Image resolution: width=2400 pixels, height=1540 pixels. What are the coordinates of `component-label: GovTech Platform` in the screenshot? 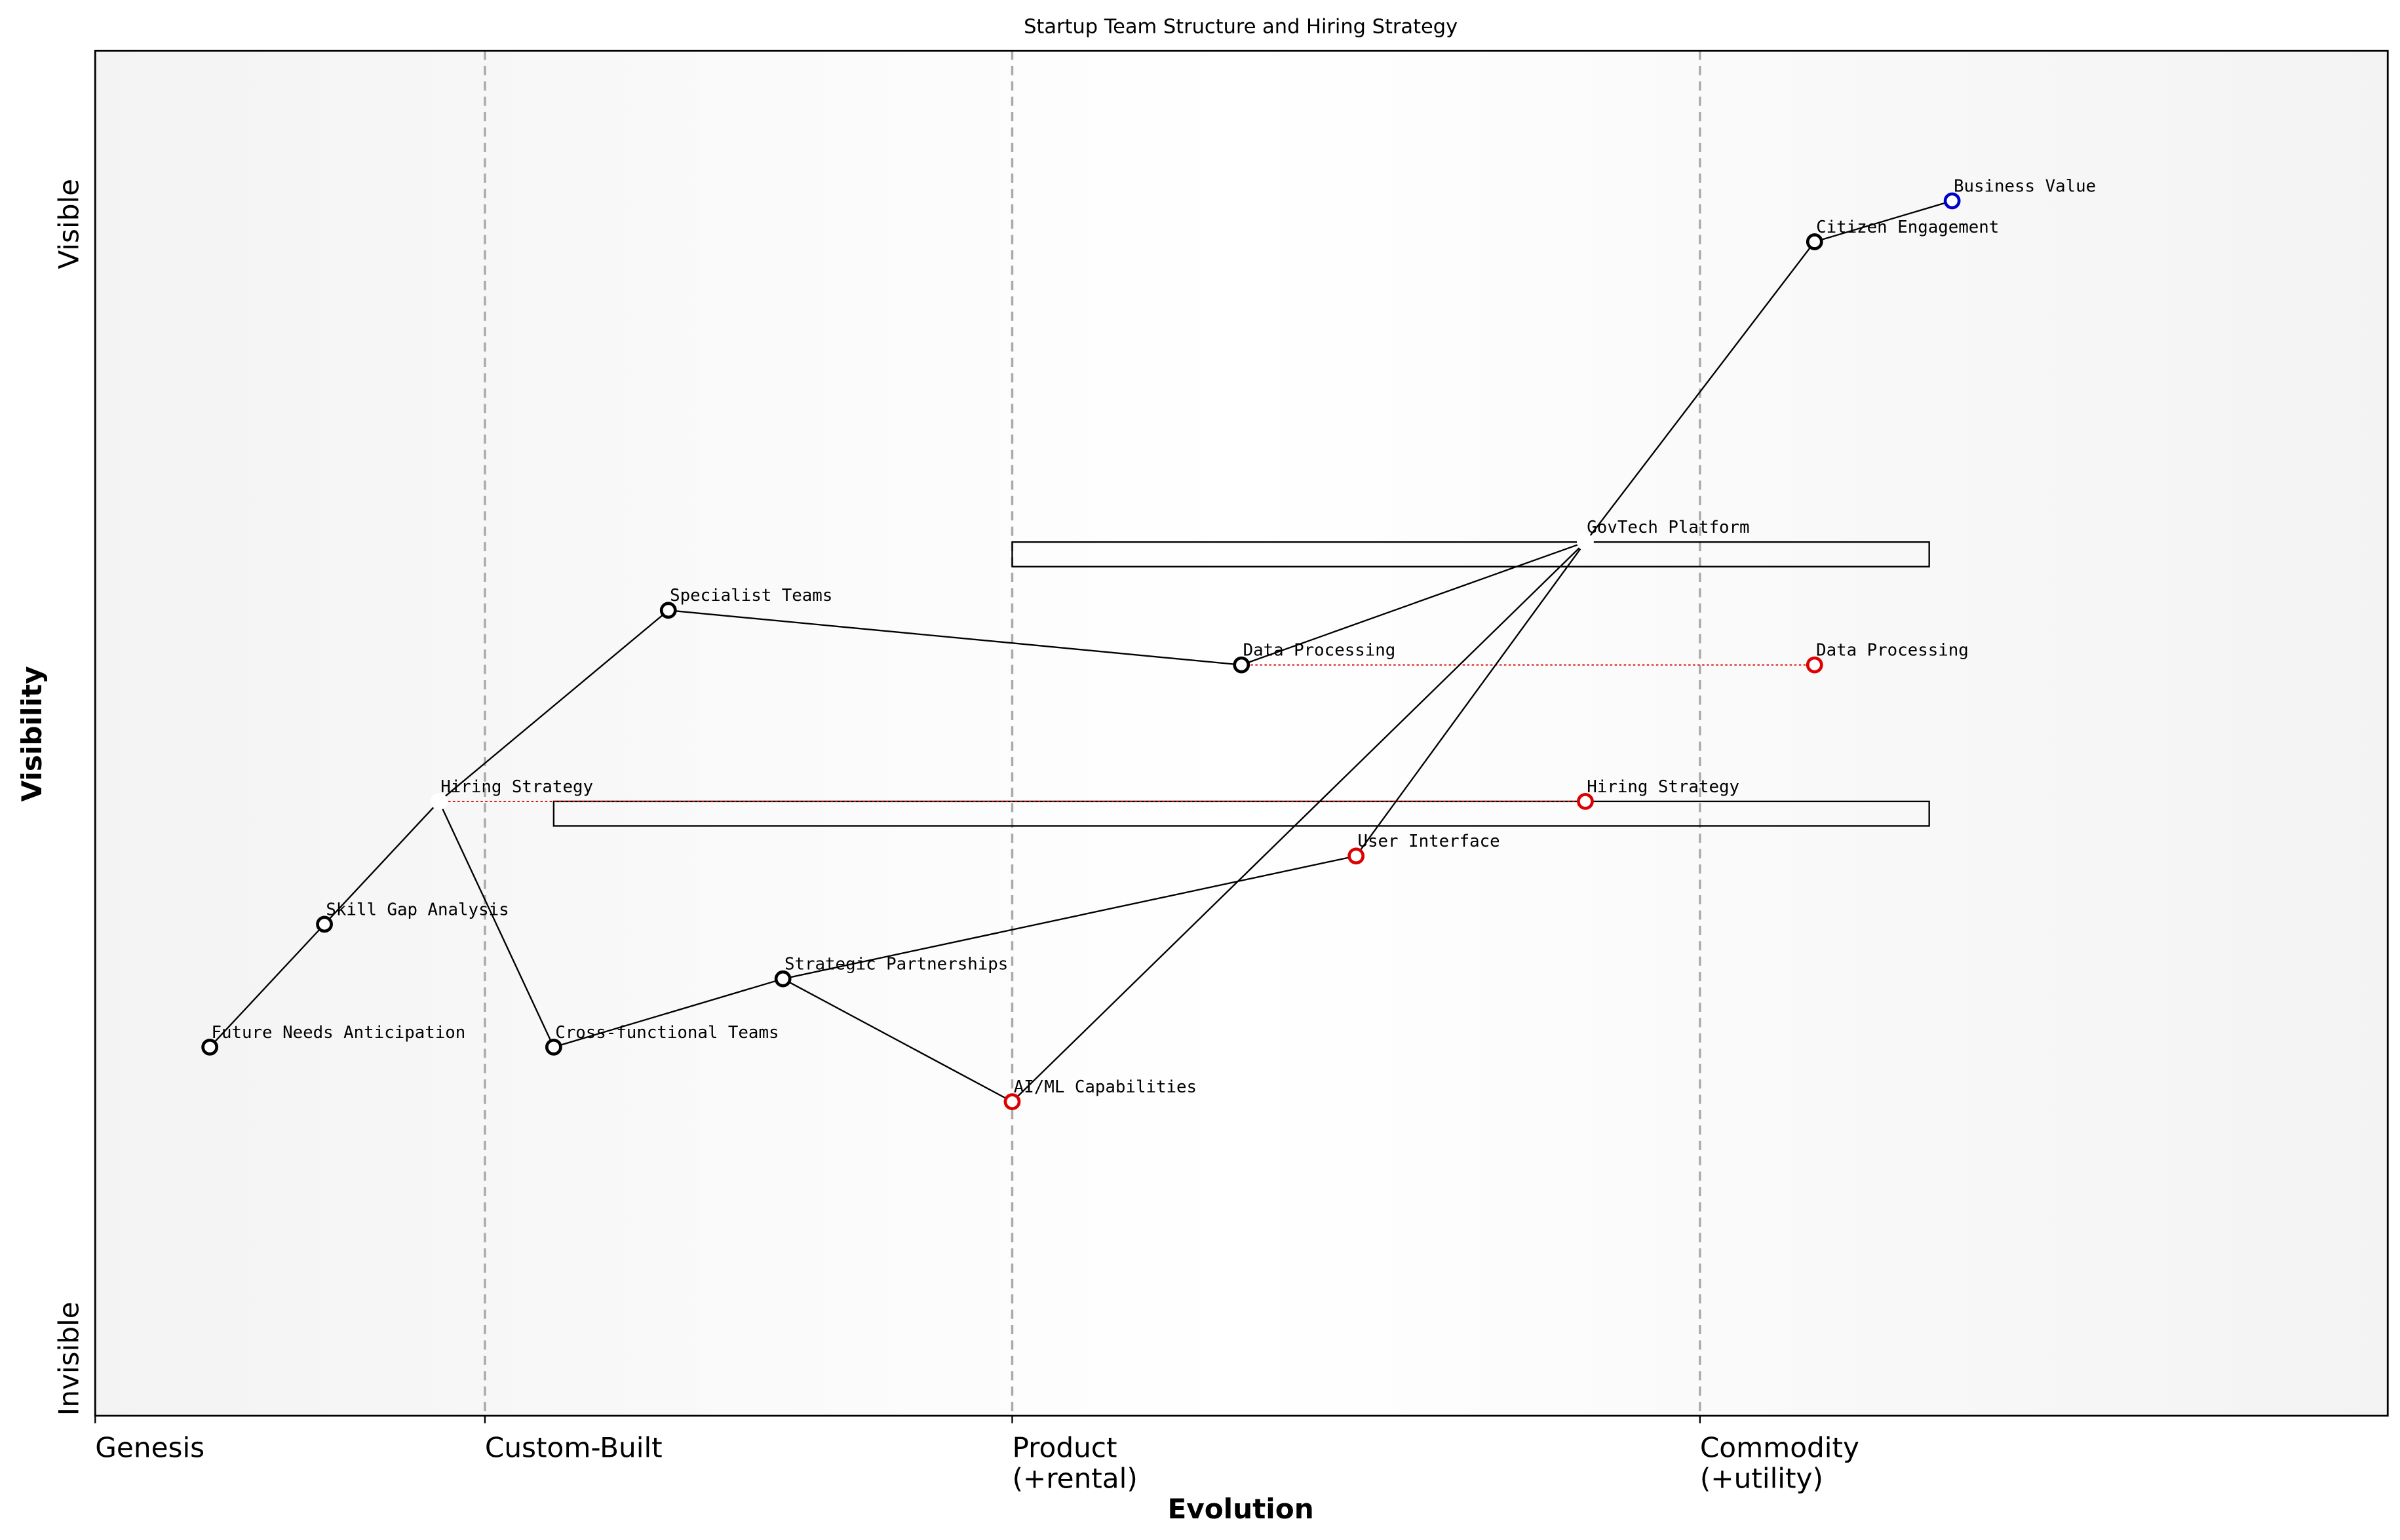 It's located at (1668, 527).